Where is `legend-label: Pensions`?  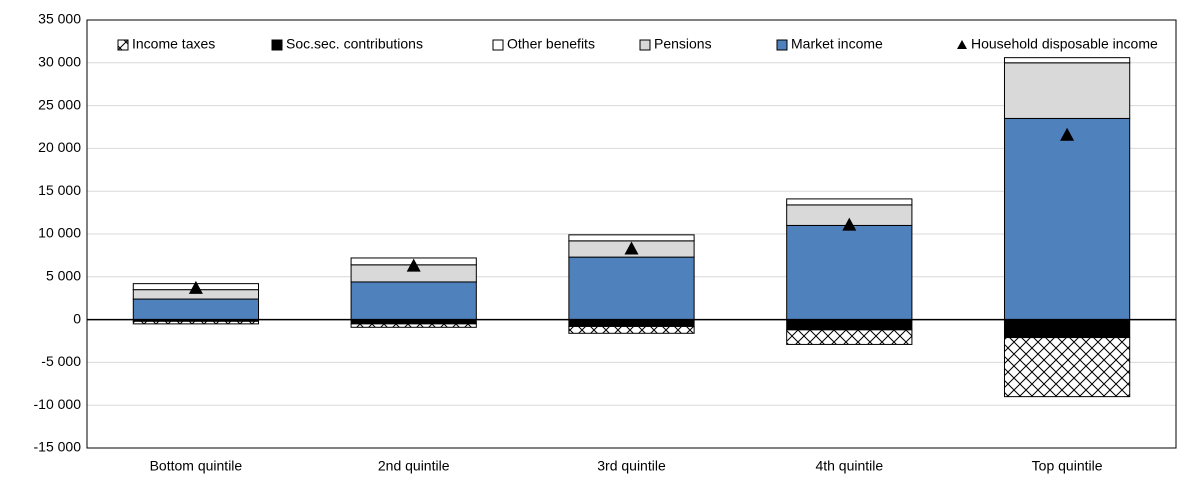
legend-label: Pensions is located at coordinates (683, 44).